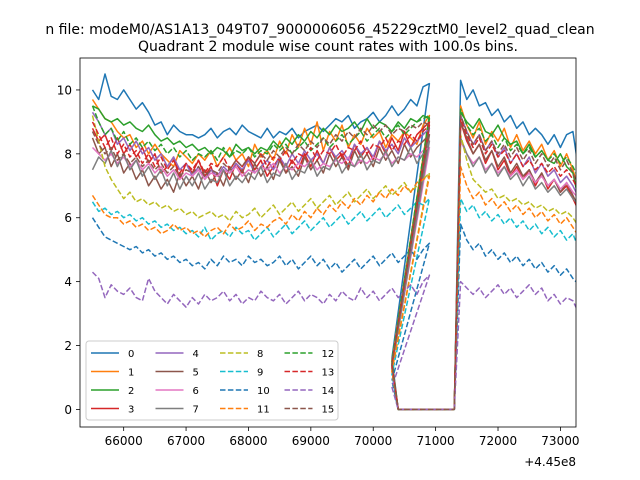 Image resolution: width=640 pixels, height=480 pixels. What do you see at coordinates (68, 250) in the screenshot?
I see `y-axis: 0 2 4 6 8 10` at bounding box center [68, 250].